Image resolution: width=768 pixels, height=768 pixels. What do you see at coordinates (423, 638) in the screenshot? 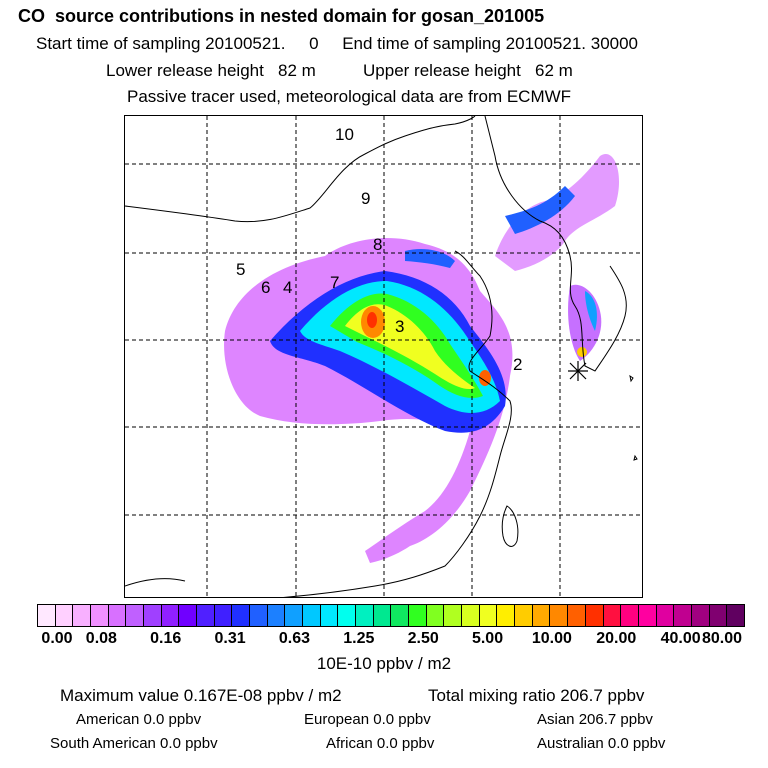
I see `colorbar-tick-label: 2.50` at bounding box center [423, 638].